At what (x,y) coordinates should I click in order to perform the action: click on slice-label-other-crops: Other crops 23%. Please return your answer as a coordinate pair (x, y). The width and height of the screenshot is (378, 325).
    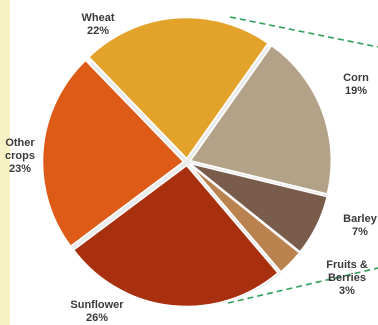
    Looking at the image, I should click on (20, 156).